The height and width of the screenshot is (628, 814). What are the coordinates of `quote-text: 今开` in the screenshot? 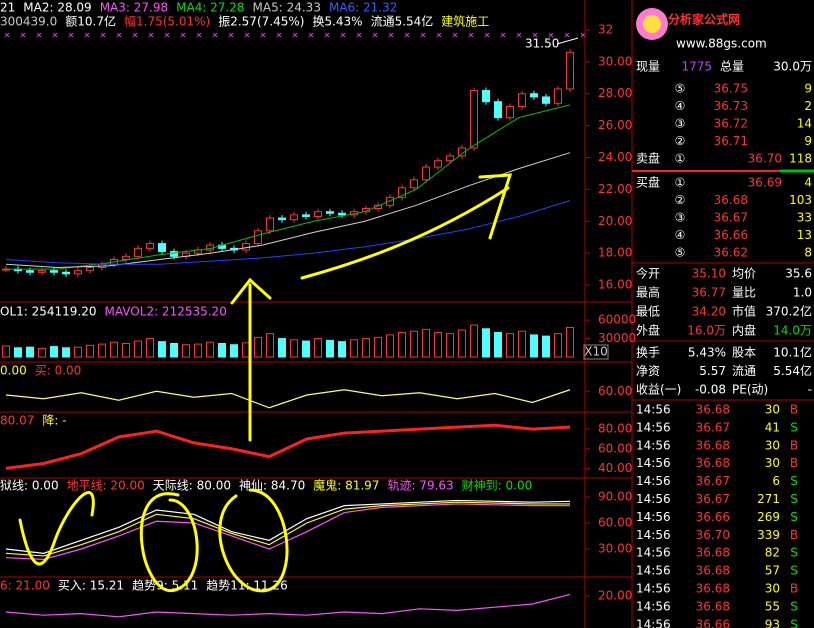 It's located at (648, 273).